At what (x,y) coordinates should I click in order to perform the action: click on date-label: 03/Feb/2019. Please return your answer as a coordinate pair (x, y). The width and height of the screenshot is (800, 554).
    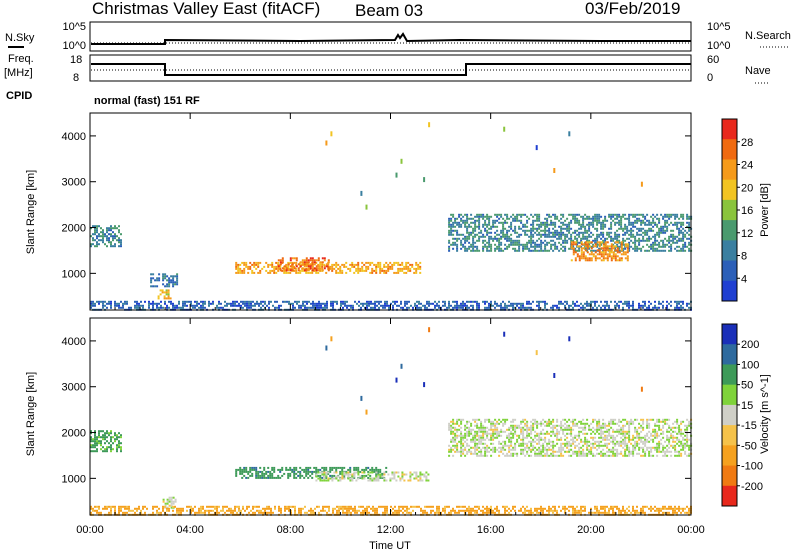
    Looking at the image, I should click on (632, 9).